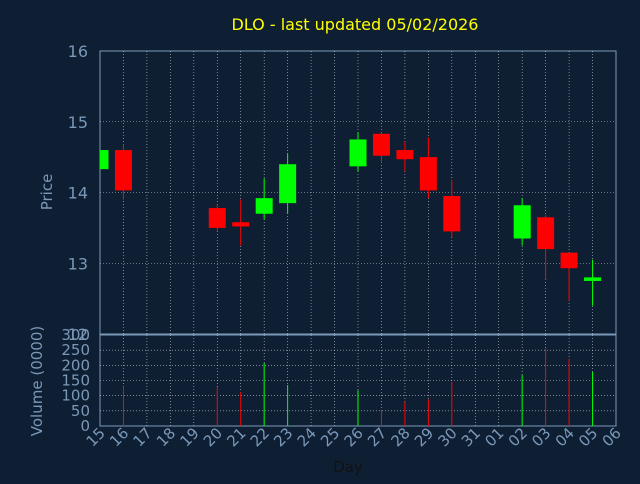 This screenshot has width=640, height=484. What do you see at coordinates (37, 381) in the screenshot?
I see `volume-axis-label: Volume (0000)` at bounding box center [37, 381].